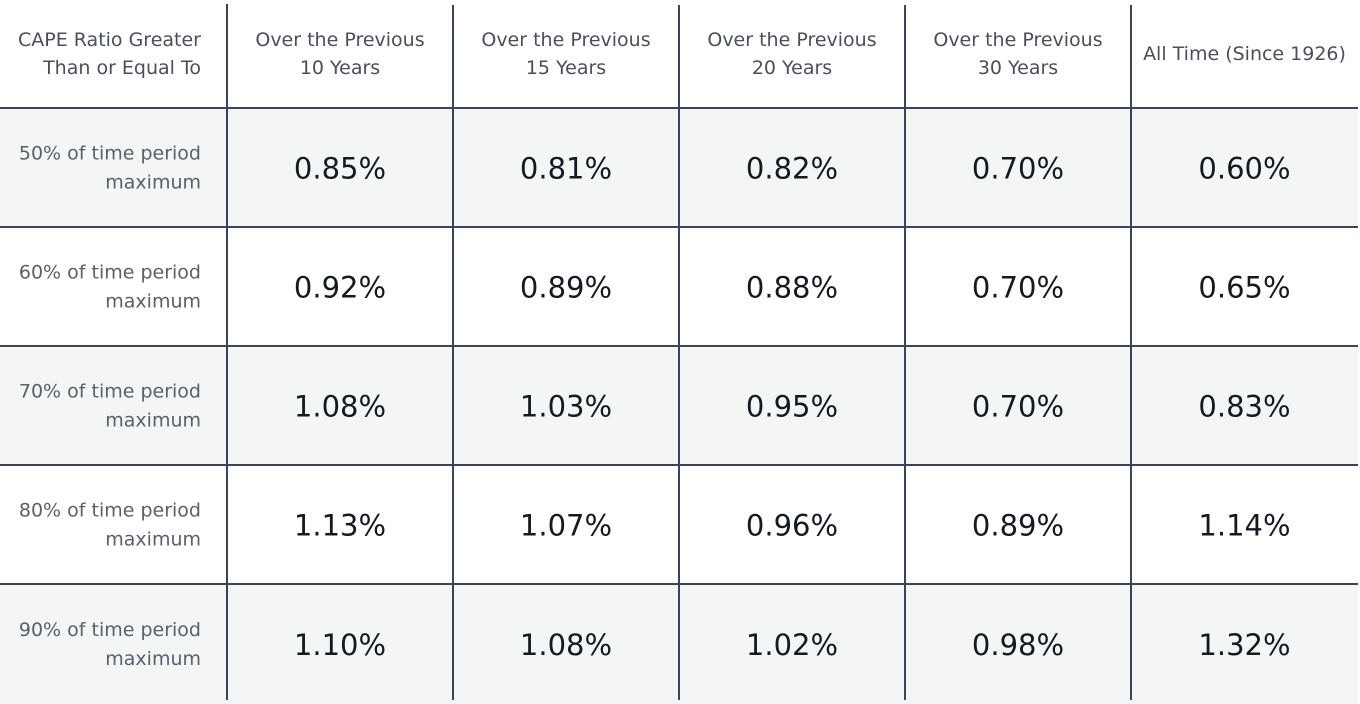 This screenshot has width=1360, height=704. I want to click on value-cell: 1.07%, so click(566, 526).